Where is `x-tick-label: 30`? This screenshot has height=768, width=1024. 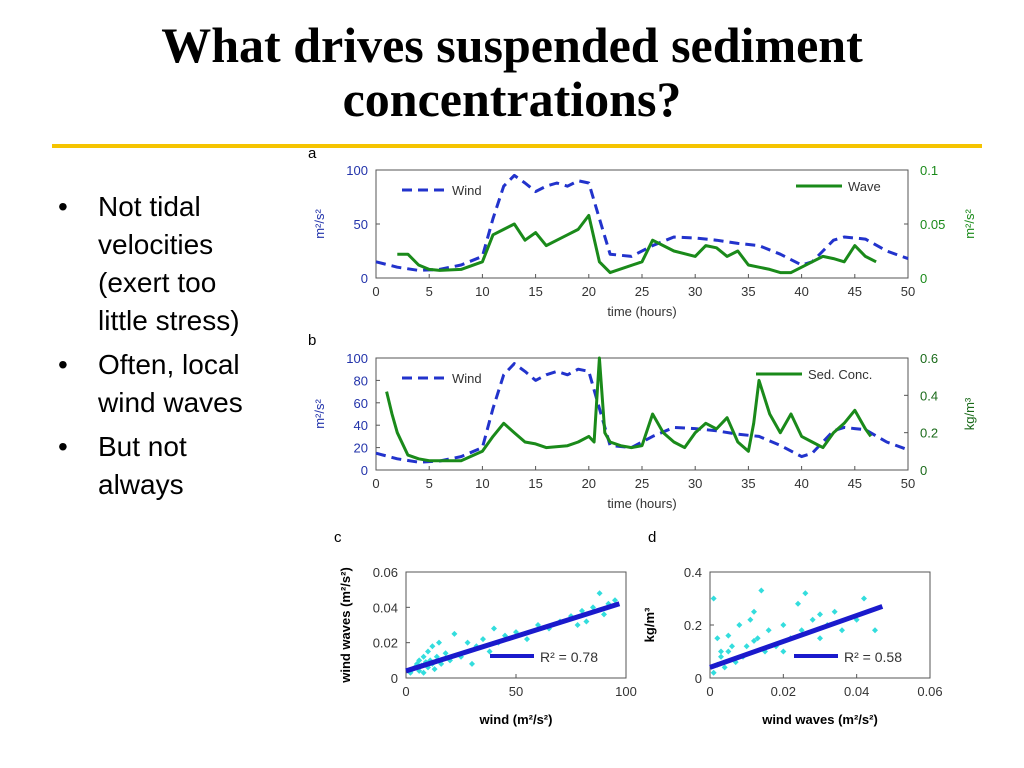
x-tick-label: 30 is located at coordinates (695, 291).